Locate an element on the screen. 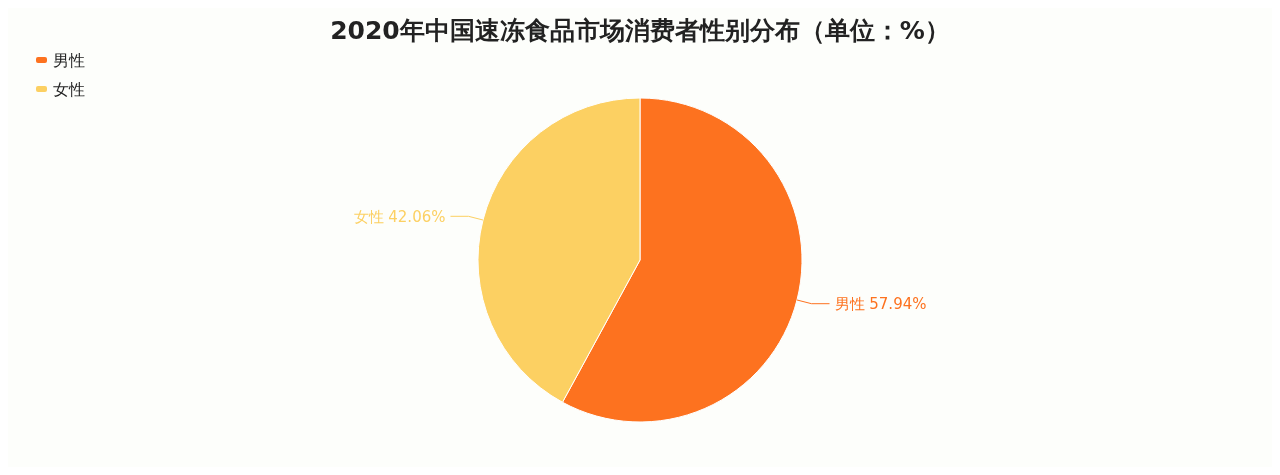  chart-title: 2020年中国速冻食品市场消费者性别分布（单位：%） is located at coordinates (640, 30).